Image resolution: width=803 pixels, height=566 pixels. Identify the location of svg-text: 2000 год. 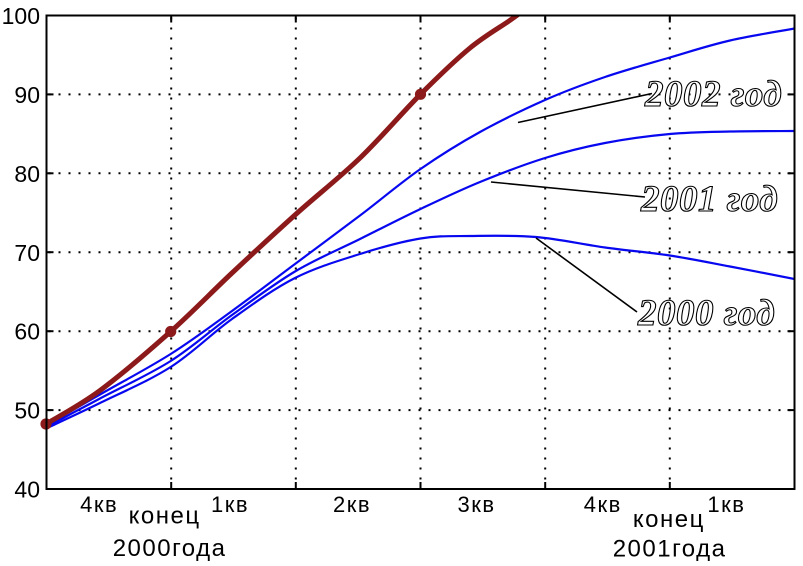
(706, 313).